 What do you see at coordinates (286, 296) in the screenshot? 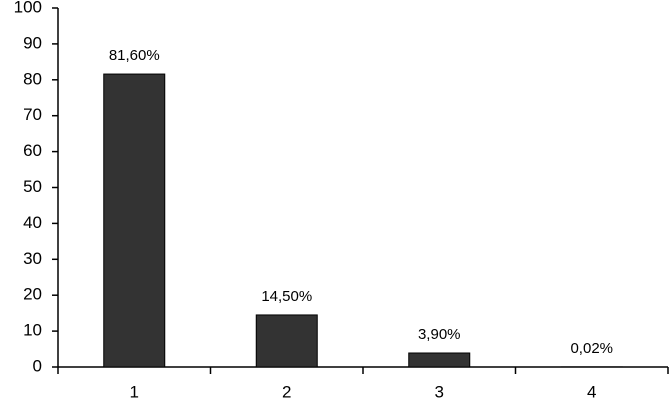
I see `value-label: 14,50%` at bounding box center [286, 296].